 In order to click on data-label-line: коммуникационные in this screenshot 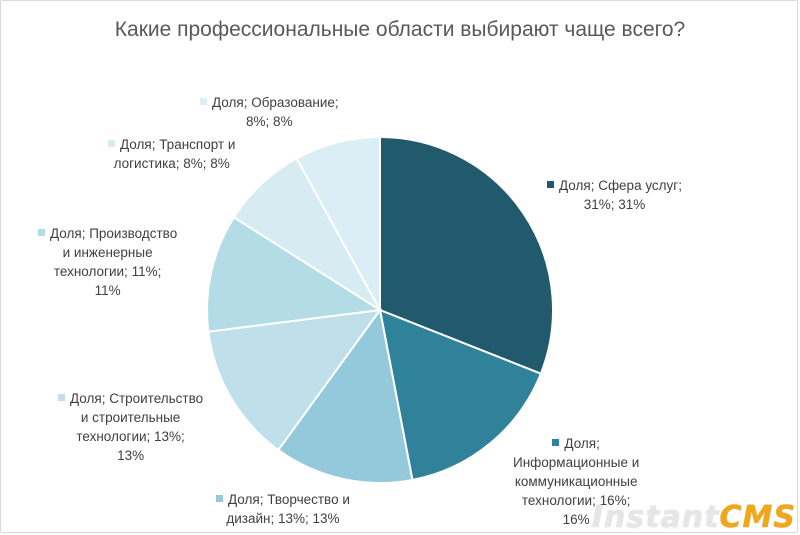, I will do `click(576, 481)`.